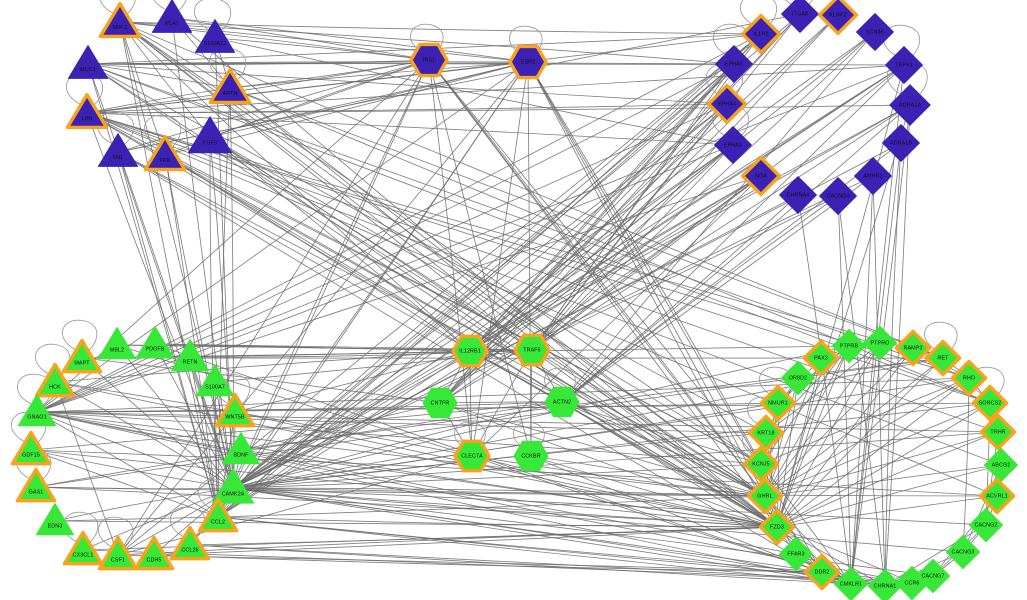 This screenshot has width=1027, height=600. What do you see at coordinates (440, 403) in the screenshot?
I see `node-cntfr` at bounding box center [440, 403].